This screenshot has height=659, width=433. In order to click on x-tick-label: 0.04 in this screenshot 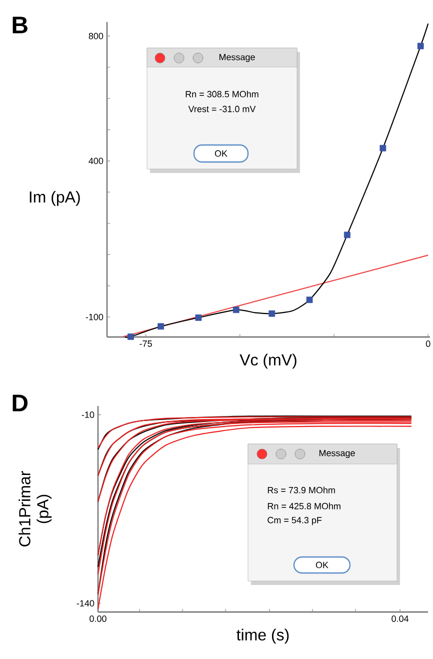, I will do `click(400, 619)`.